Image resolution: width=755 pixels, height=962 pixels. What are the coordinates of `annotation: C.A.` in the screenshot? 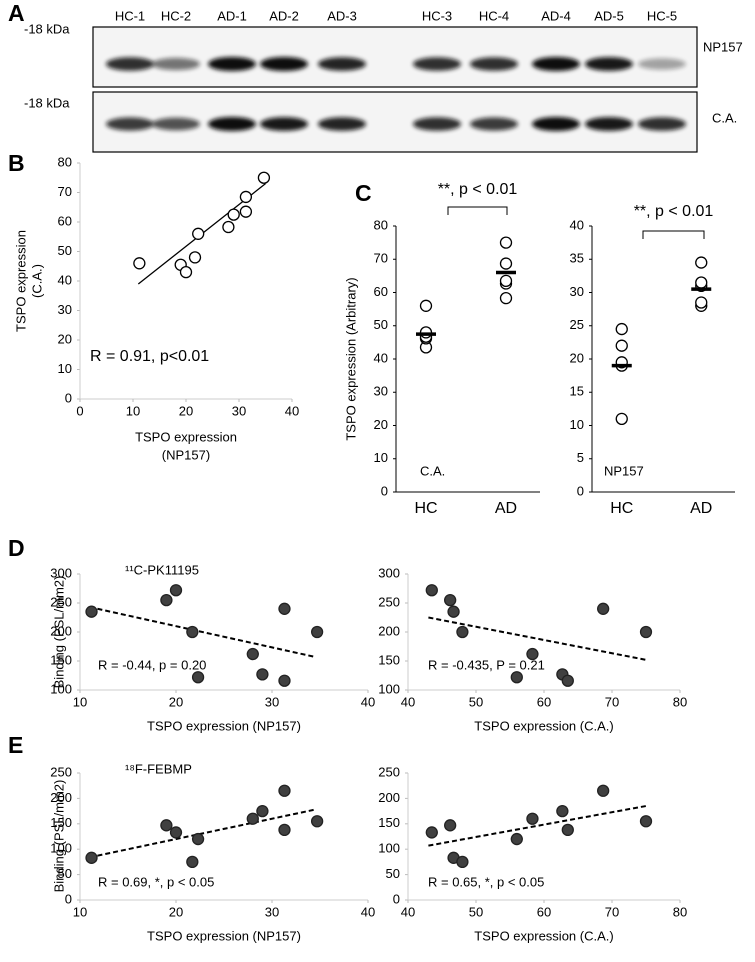 It's located at (432, 470).